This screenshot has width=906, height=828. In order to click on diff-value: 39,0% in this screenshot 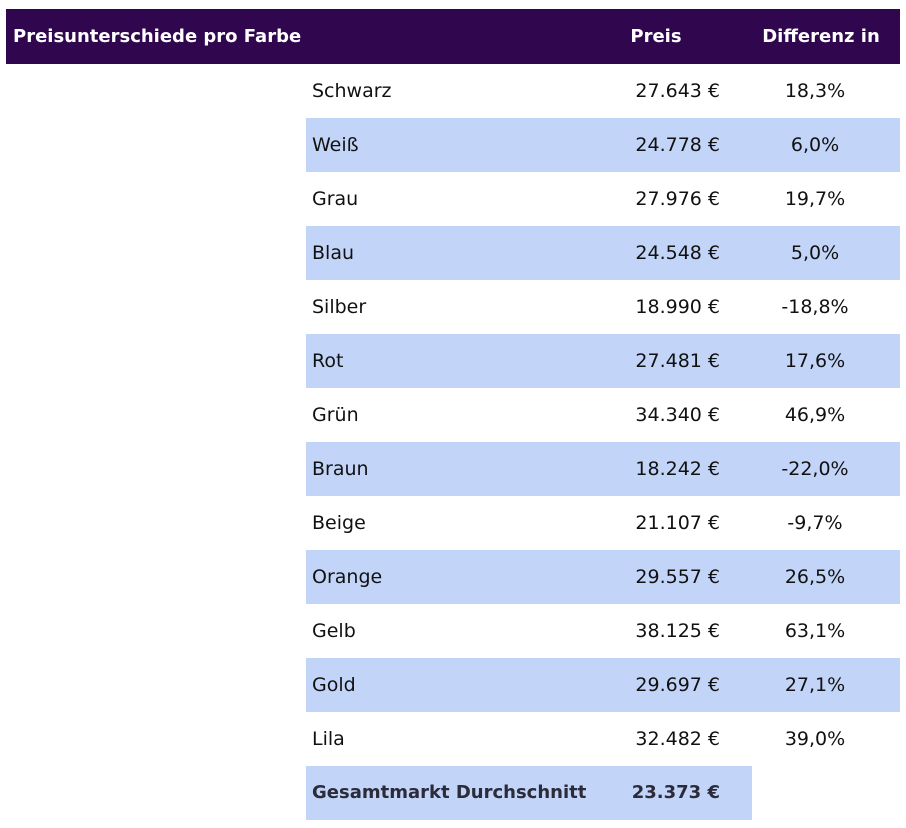, I will do `click(815, 739)`.